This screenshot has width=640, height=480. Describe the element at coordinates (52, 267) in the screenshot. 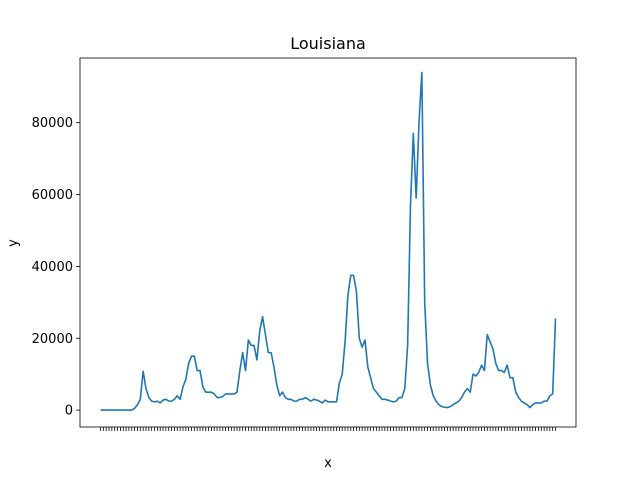

I see `y-tick-label: 40000` at that location.